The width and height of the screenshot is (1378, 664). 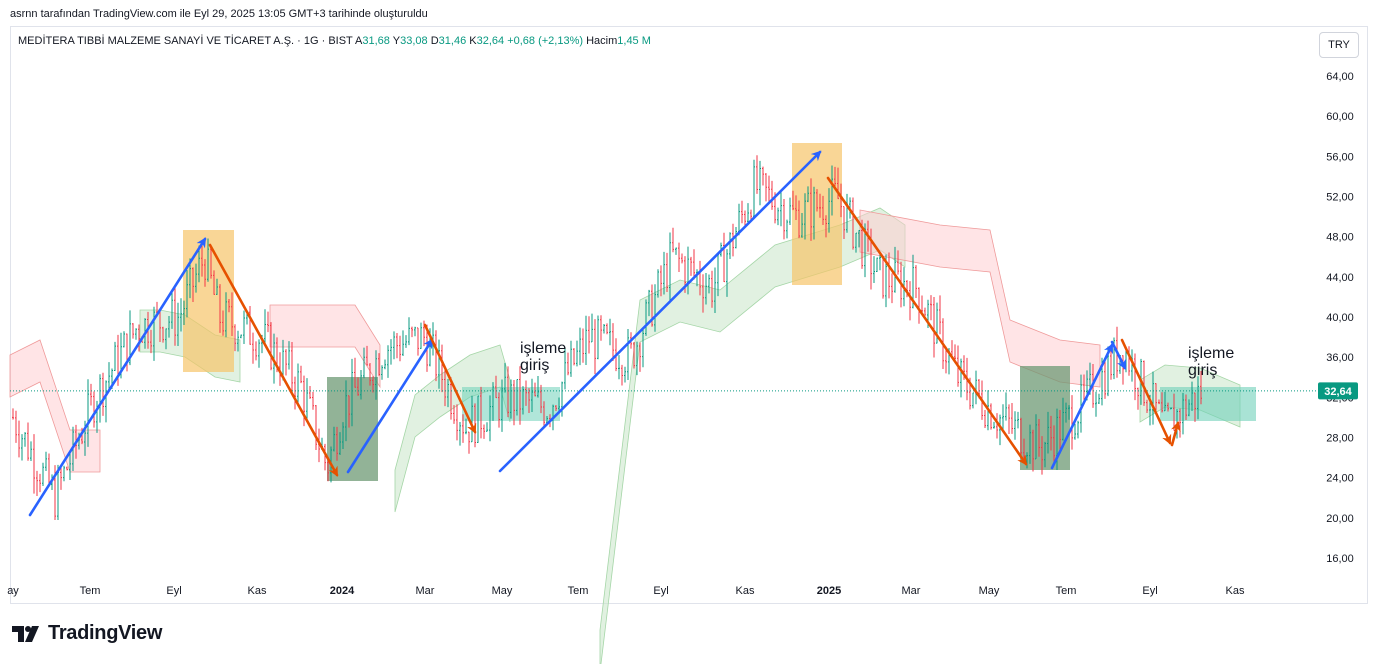 What do you see at coordinates (817, 214) in the screenshot?
I see `highlight-box` at bounding box center [817, 214].